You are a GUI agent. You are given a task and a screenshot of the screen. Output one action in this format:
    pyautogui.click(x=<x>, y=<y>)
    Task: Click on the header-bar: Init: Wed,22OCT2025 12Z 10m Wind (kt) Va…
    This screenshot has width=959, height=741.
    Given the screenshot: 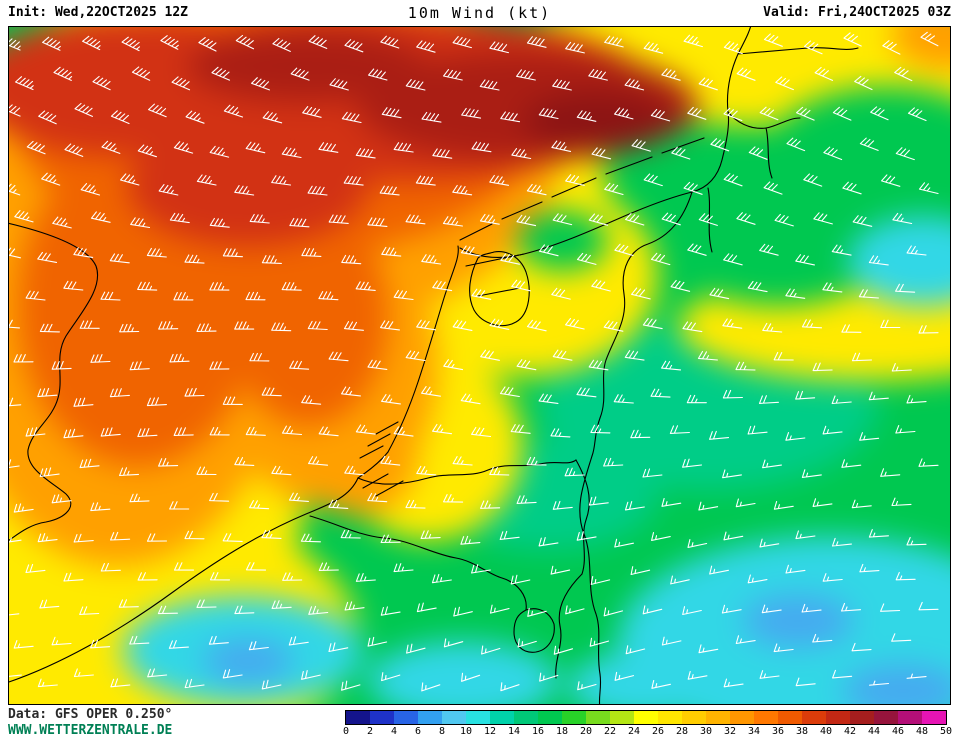 What is the action you would take?
    pyautogui.click(x=479, y=13)
    